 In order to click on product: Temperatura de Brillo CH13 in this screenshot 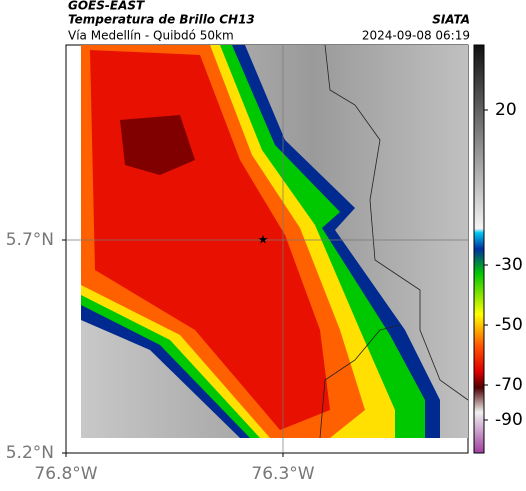, I will do `click(161, 20)`.